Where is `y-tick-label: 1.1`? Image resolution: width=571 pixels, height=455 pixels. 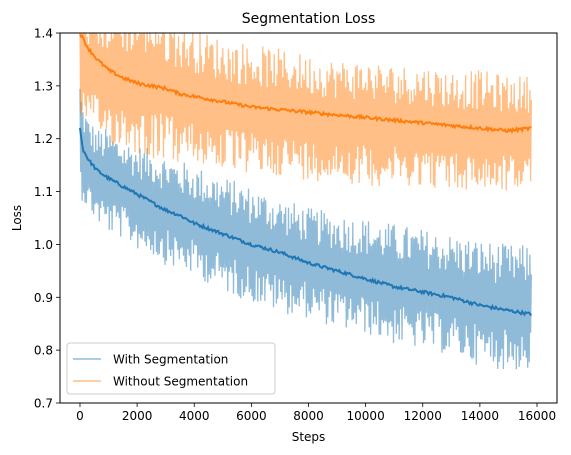 y-tick-label: 1.1 is located at coordinates (43, 192).